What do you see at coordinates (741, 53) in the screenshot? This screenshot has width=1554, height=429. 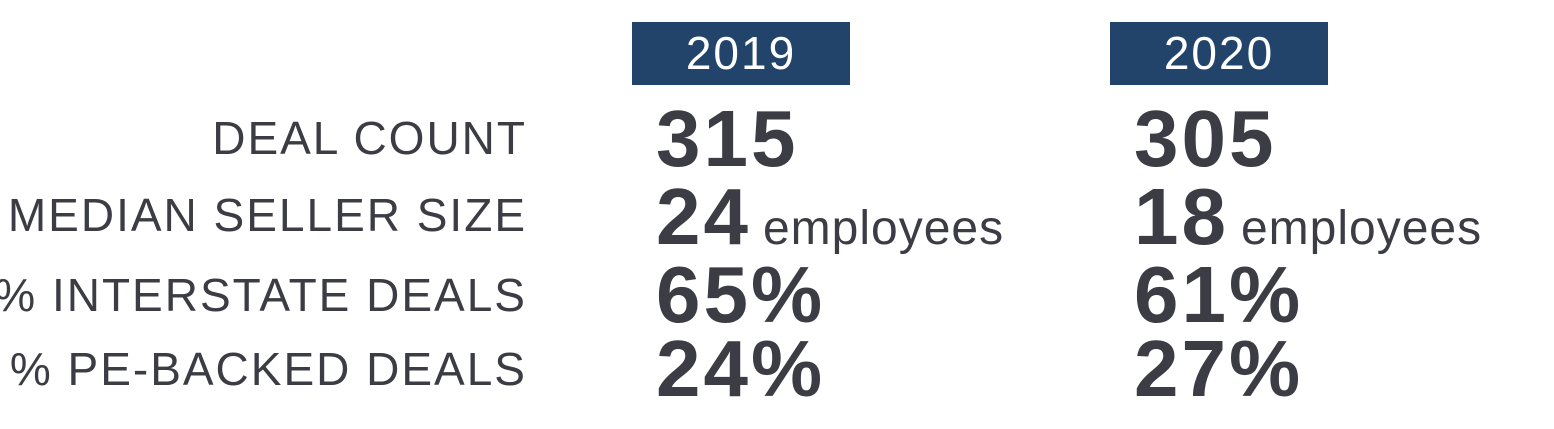 I see `column-header: 2019` at bounding box center [741, 53].